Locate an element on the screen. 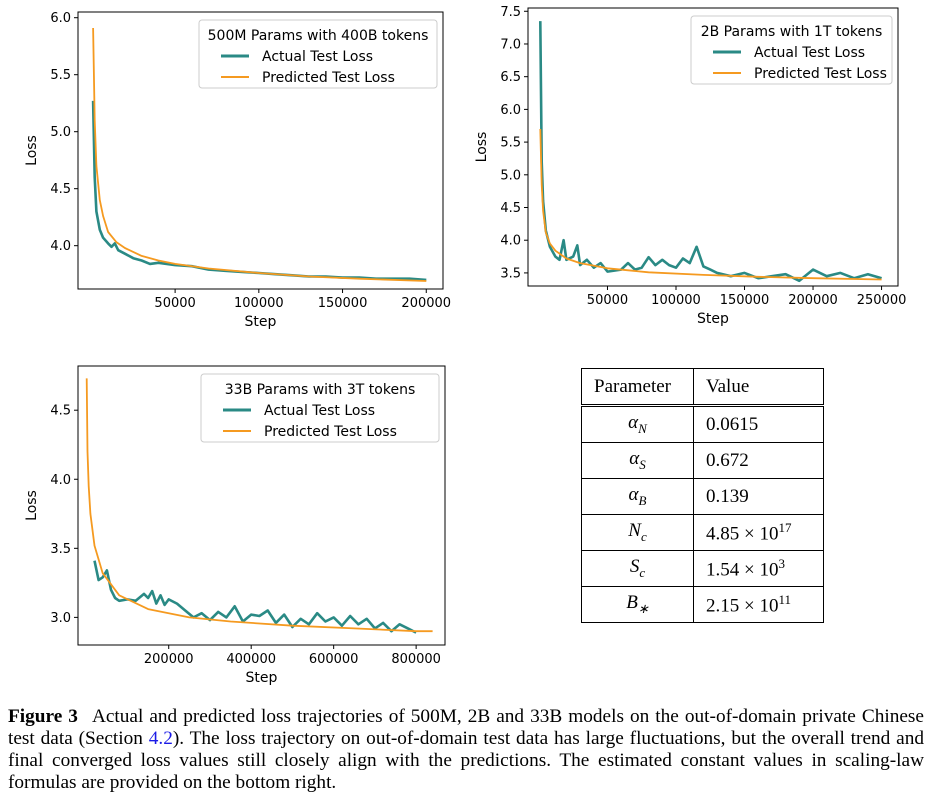  param-symbol: Nc is located at coordinates (637, 532).